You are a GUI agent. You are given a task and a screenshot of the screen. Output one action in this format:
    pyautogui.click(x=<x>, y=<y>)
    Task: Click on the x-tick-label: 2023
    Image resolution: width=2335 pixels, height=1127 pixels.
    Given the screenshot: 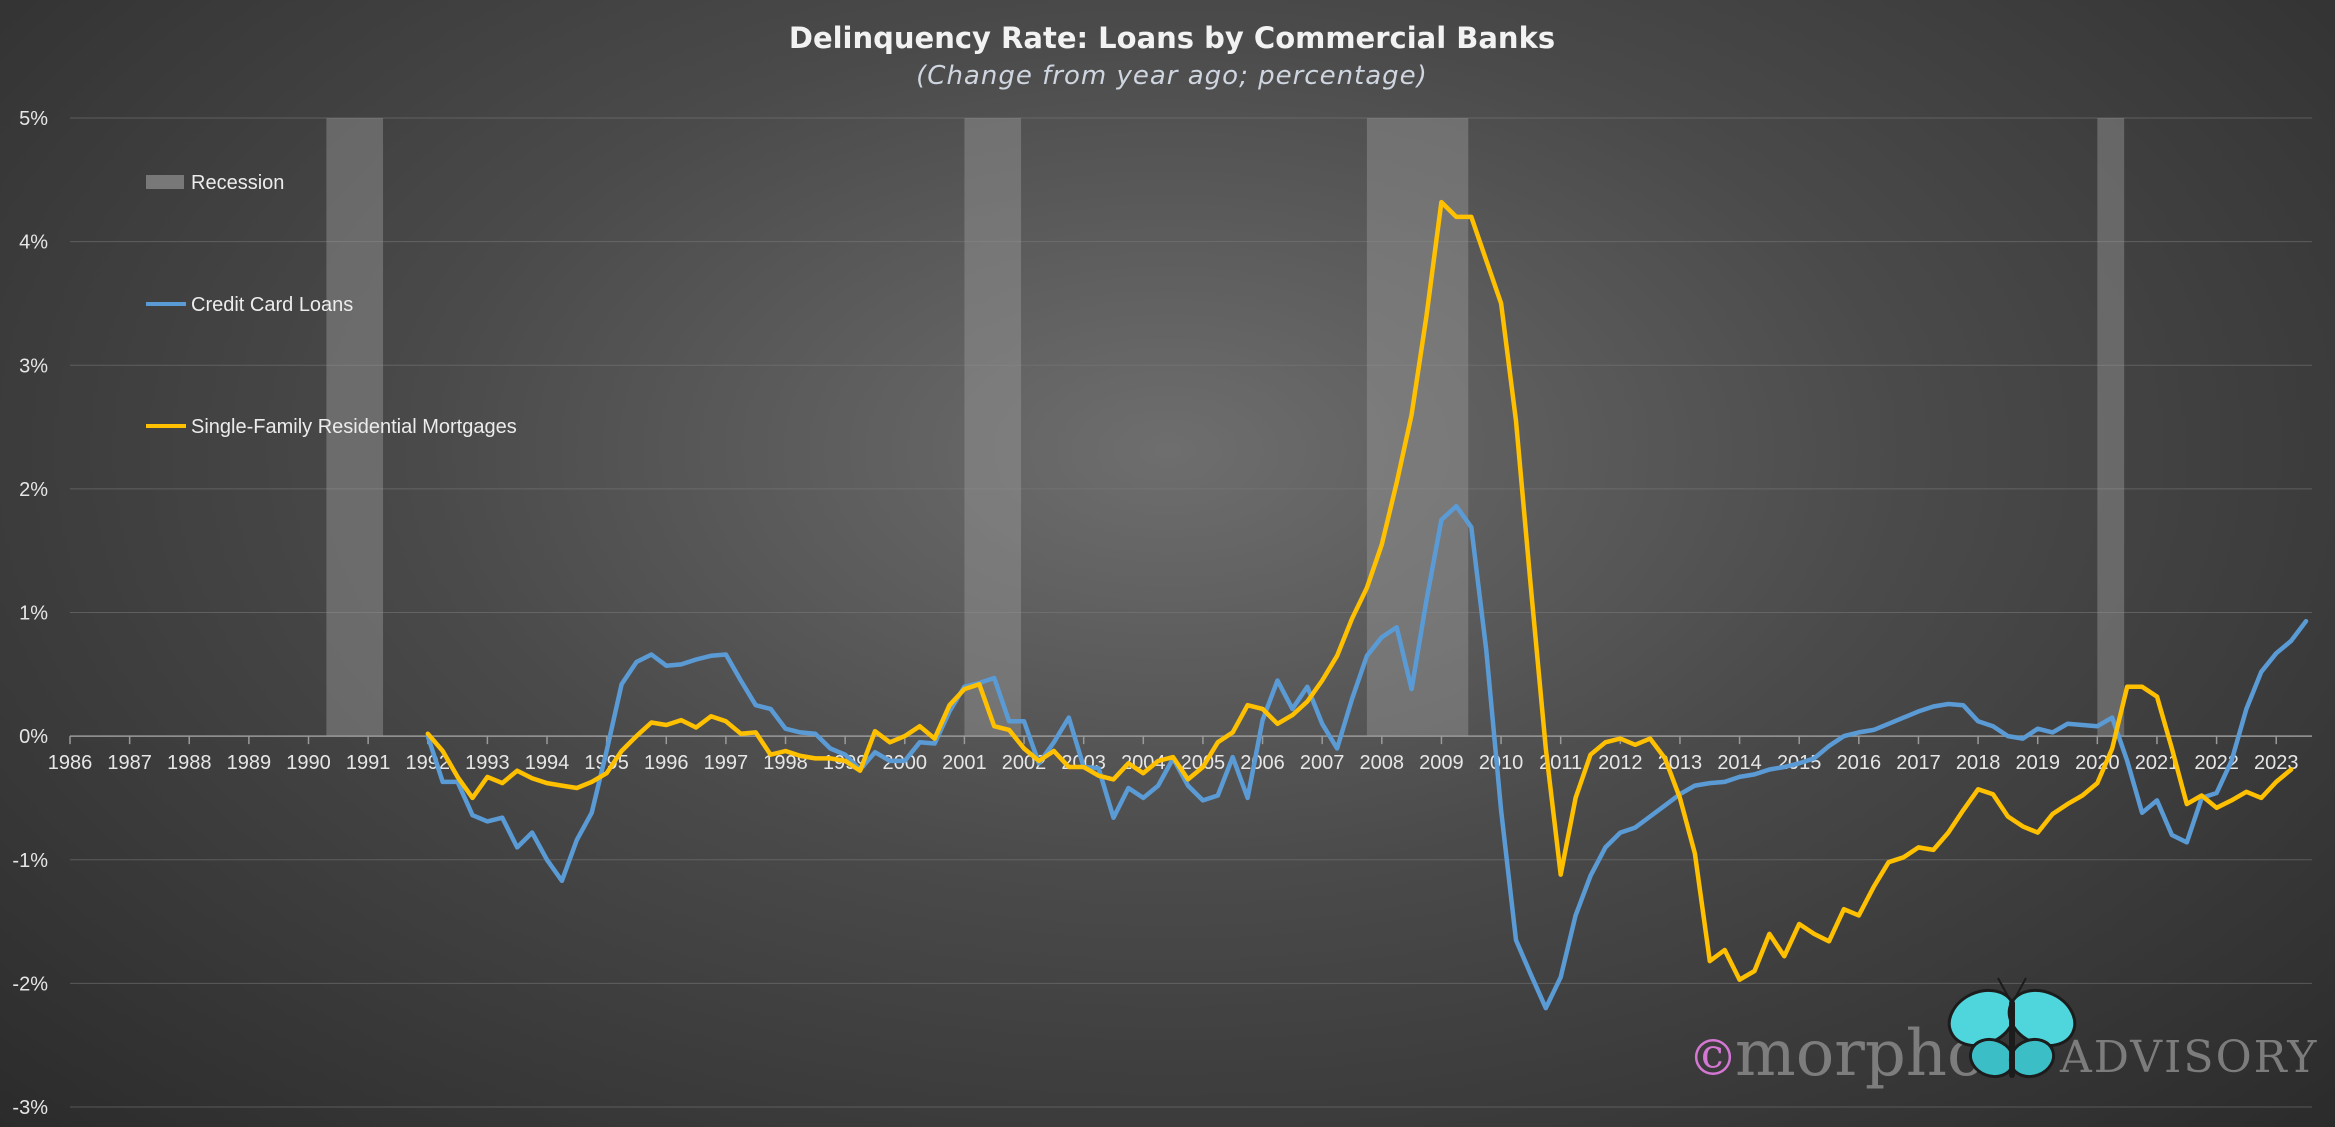 What is the action you would take?
    pyautogui.click(x=2276, y=763)
    